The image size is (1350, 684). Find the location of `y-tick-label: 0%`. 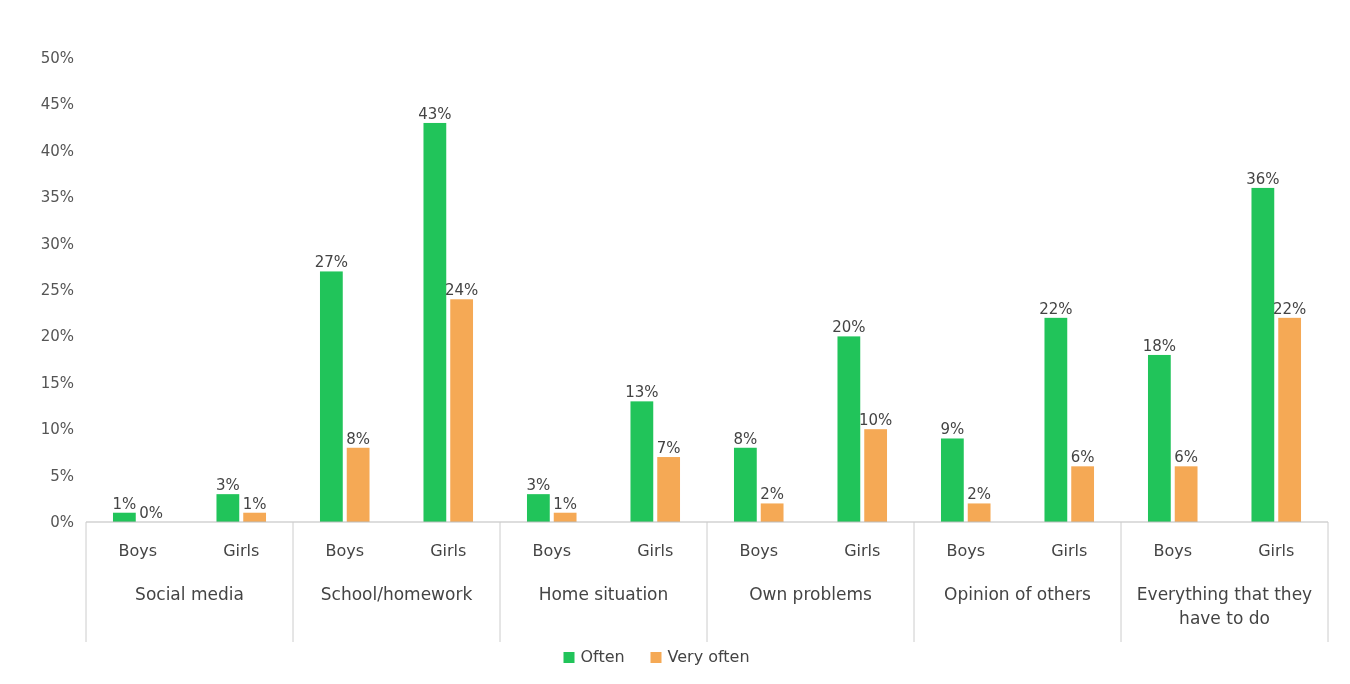

y-tick-label: 0% is located at coordinates (62, 522).